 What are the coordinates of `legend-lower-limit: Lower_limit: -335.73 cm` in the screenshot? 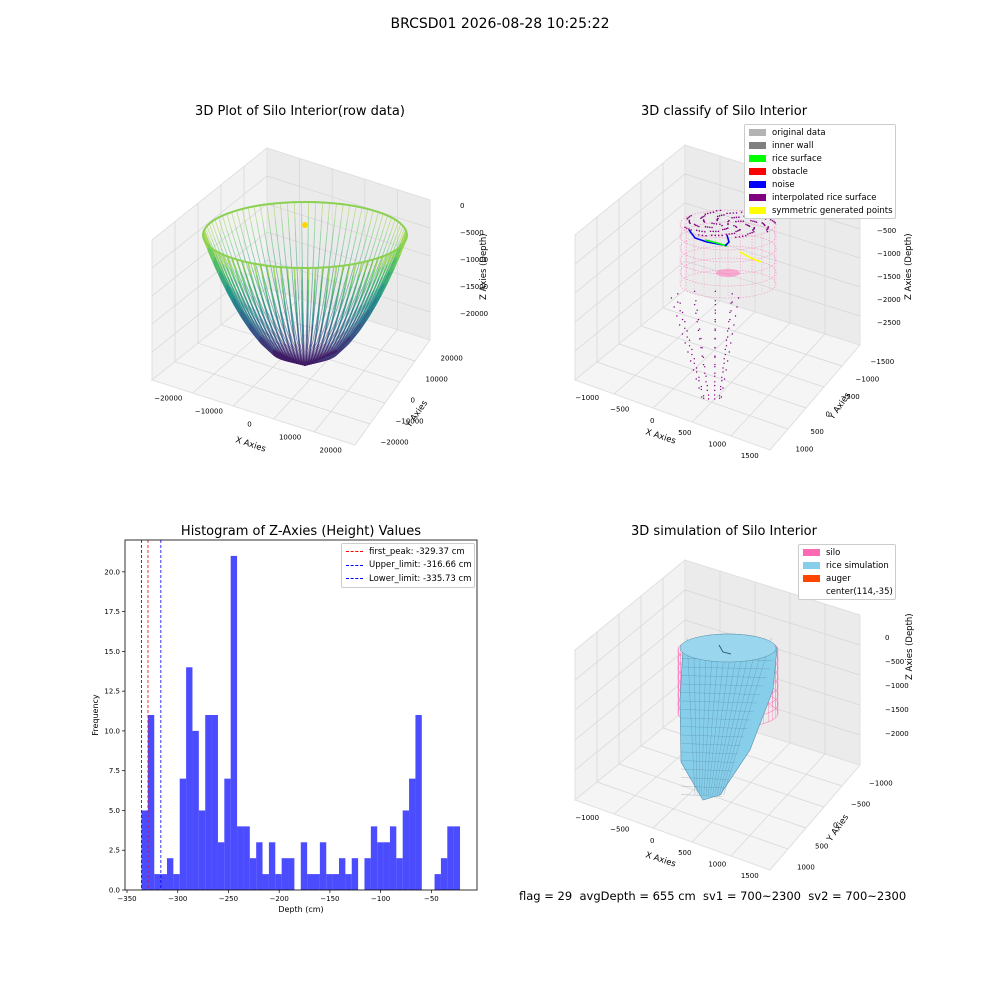 It's located at (408, 579).